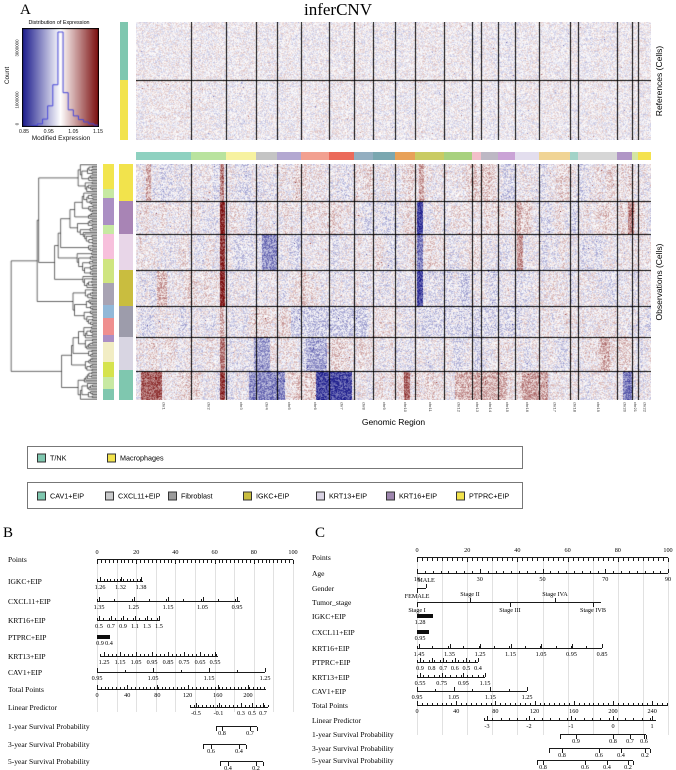 Image resolution: width=676 pixels, height=770 pixels. I want to click on genomic-region-tick: chr15, so click(507, 407).